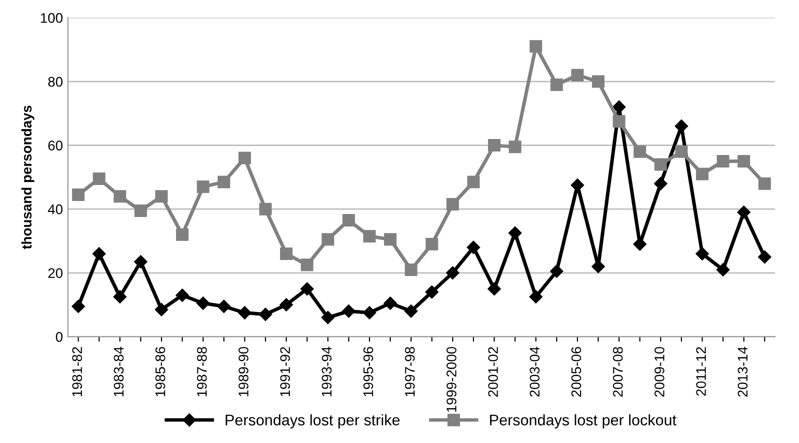 Image resolution: width=799 pixels, height=443 pixels. What do you see at coordinates (451, 379) in the screenshot?
I see `x-tick-label: 1999-2000` at bounding box center [451, 379].